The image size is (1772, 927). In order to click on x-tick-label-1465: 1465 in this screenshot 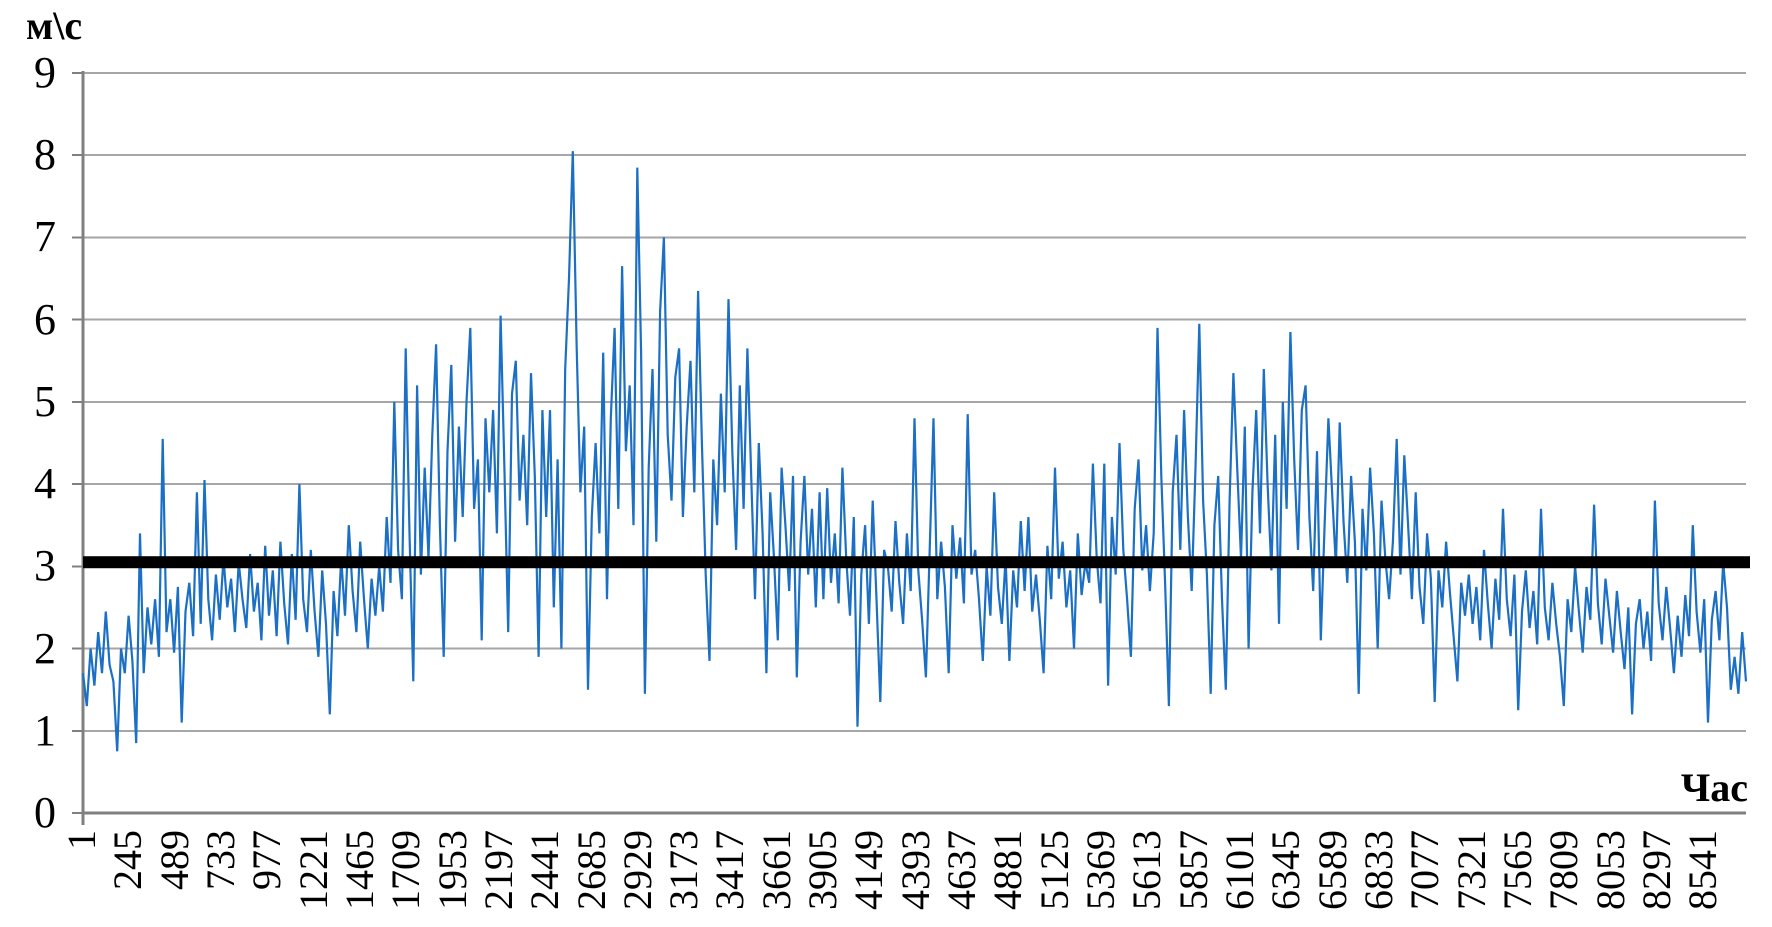, I will do `click(359, 870)`.